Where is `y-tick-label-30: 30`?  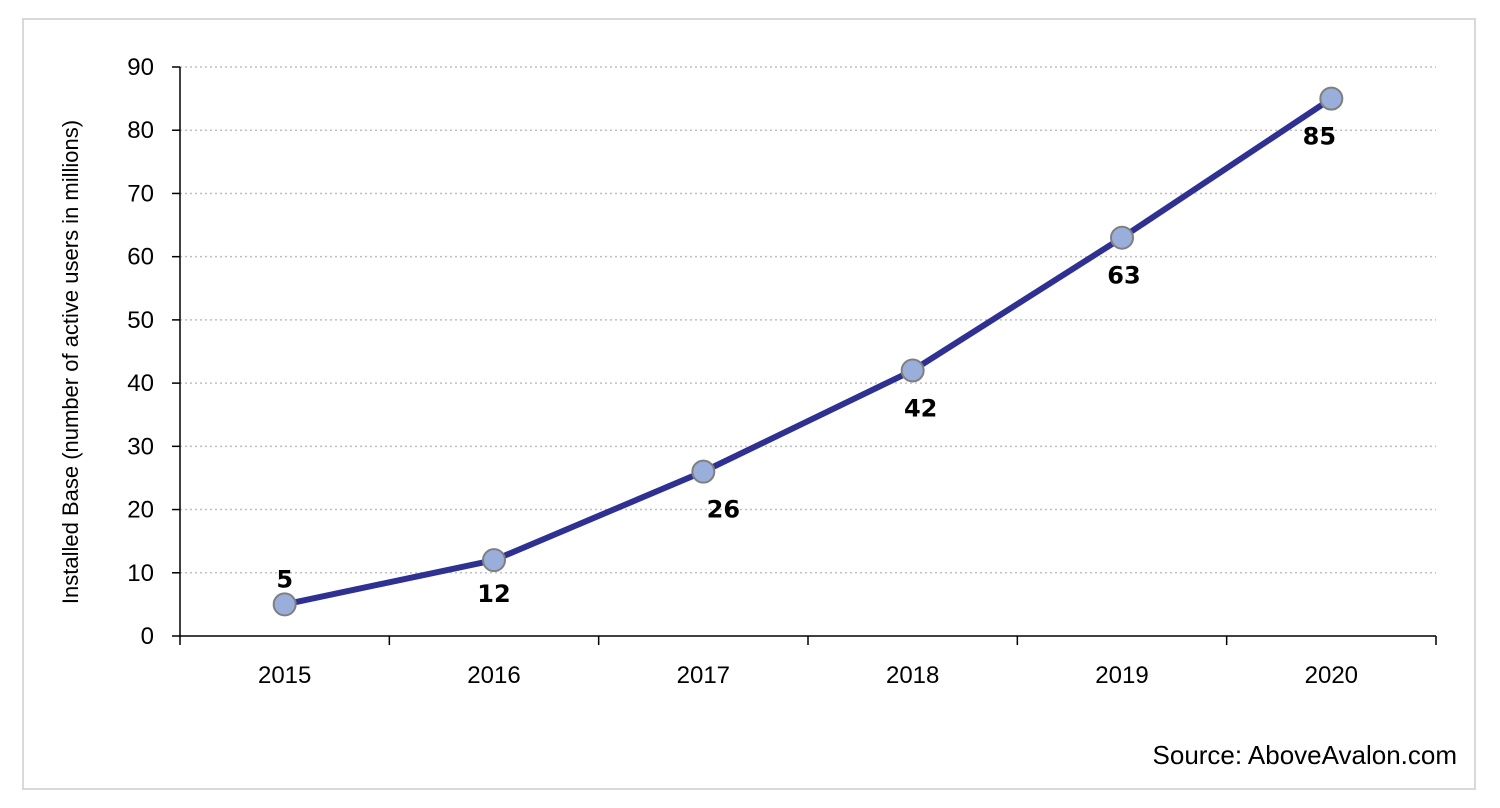 y-tick-label-30: 30 is located at coordinates (140, 446).